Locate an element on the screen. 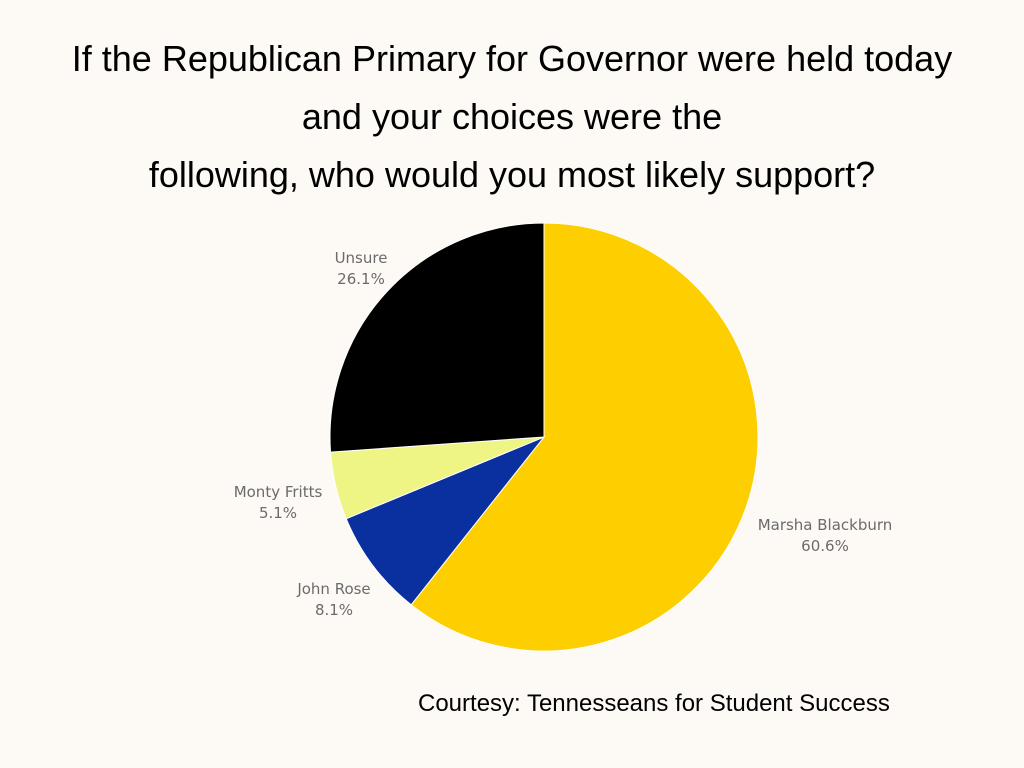 This screenshot has height=768, width=1024. pie-slice-unsure is located at coordinates (437, 337).